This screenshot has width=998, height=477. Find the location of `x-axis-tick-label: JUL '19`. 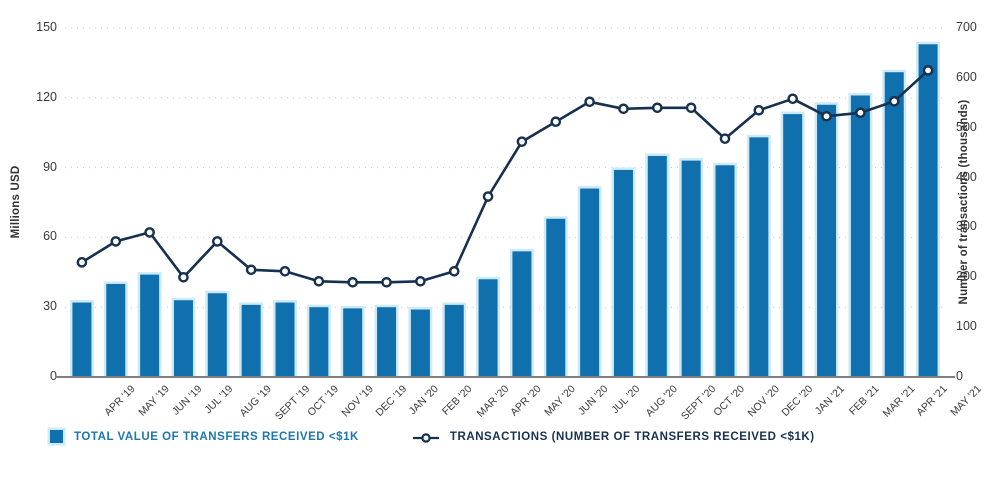

x-axis-tick-label: JUL '19 is located at coordinates (219, 400).